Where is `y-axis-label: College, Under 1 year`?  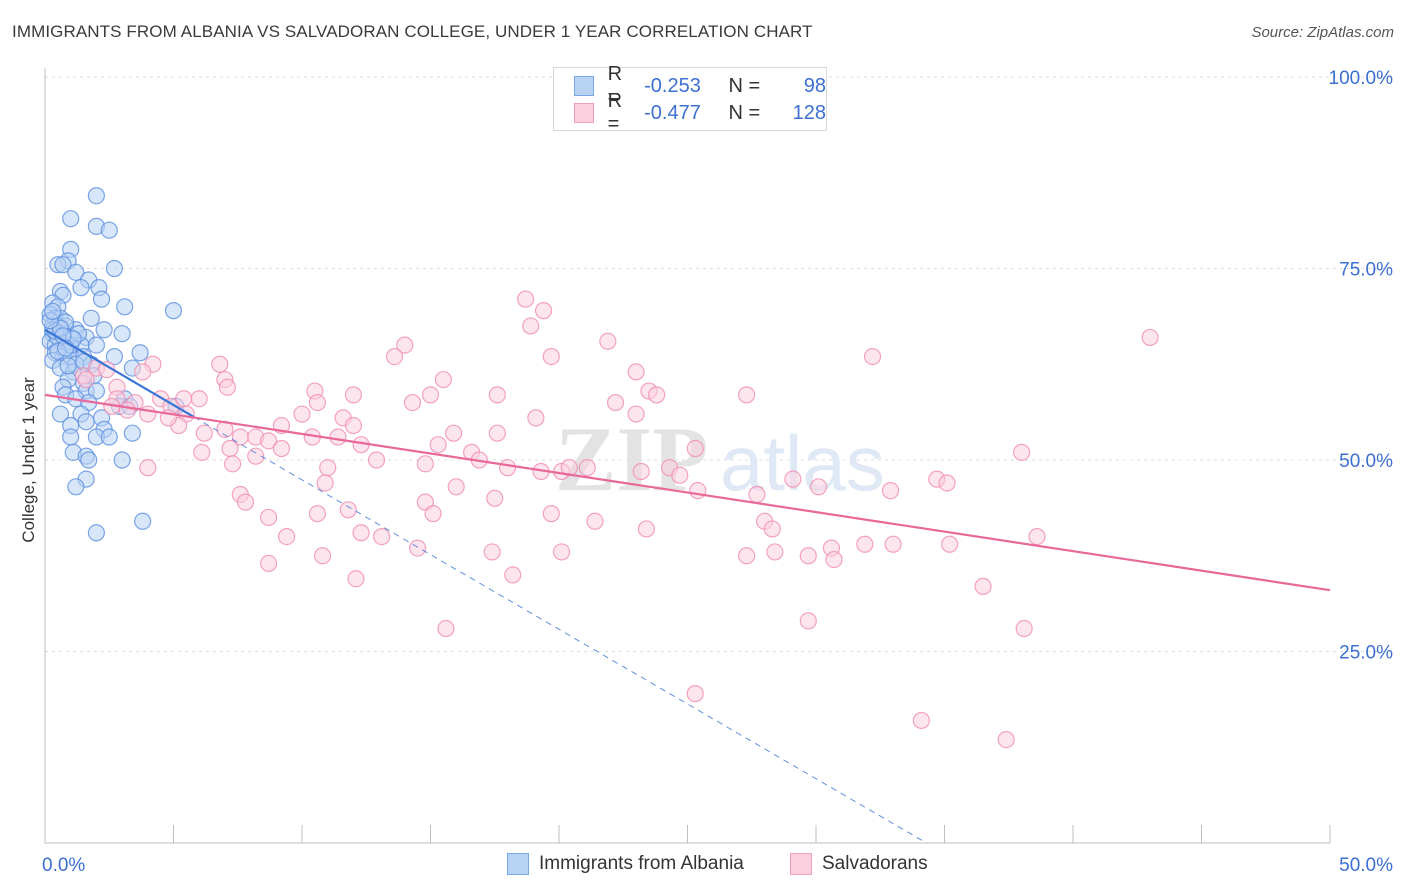 y-axis-label: College, Under 1 year is located at coordinates (28, 460).